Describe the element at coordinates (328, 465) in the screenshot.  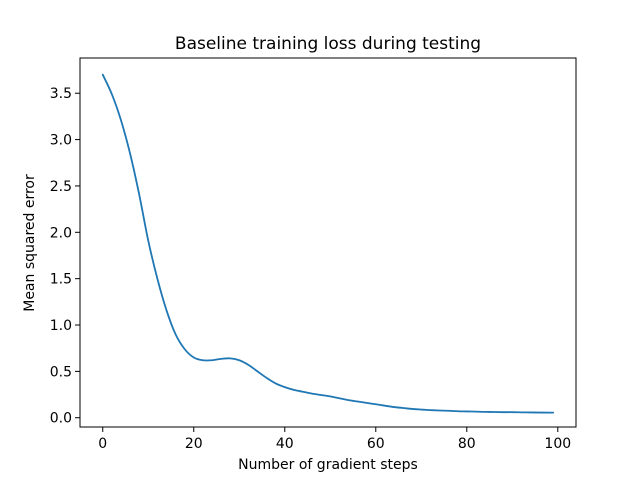
I see `x-axis-label: Number of gradient steps` at that location.